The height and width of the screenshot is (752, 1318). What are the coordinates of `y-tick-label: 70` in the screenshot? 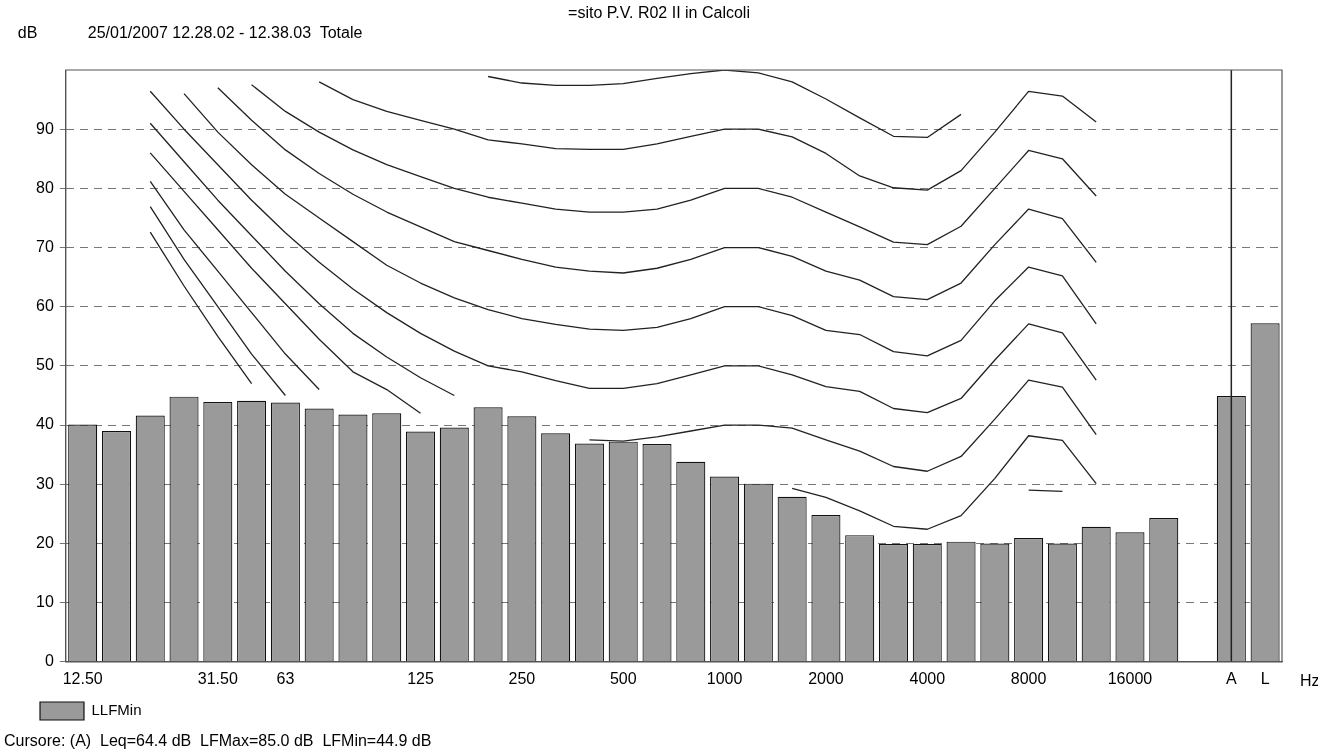 It's located at (45, 246).